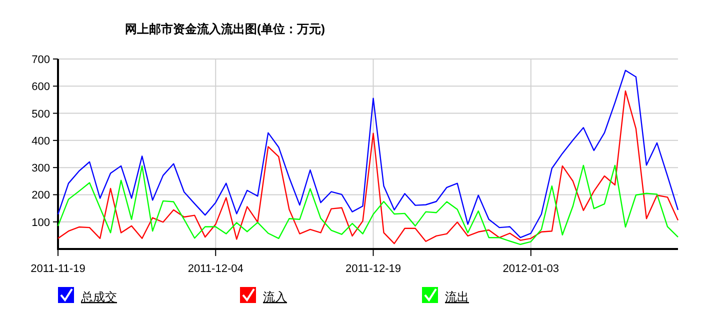 The height and width of the screenshot is (322, 714). What do you see at coordinates (531, 269) in the screenshot?
I see `x-tick-label: 2012-01-03` at bounding box center [531, 269].